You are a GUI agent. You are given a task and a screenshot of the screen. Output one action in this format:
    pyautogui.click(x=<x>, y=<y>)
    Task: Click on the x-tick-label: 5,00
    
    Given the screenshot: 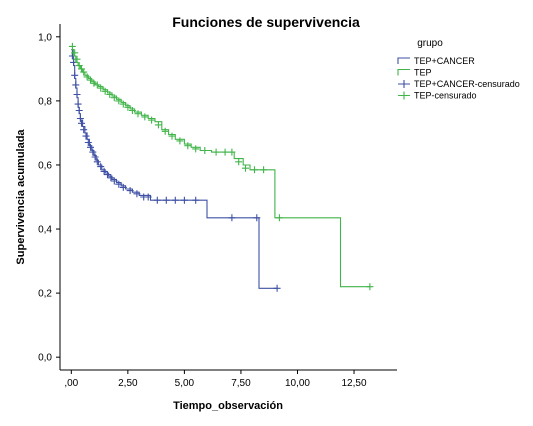 What is the action you would take?
    pyautogui.click(x=185, y=383)
    